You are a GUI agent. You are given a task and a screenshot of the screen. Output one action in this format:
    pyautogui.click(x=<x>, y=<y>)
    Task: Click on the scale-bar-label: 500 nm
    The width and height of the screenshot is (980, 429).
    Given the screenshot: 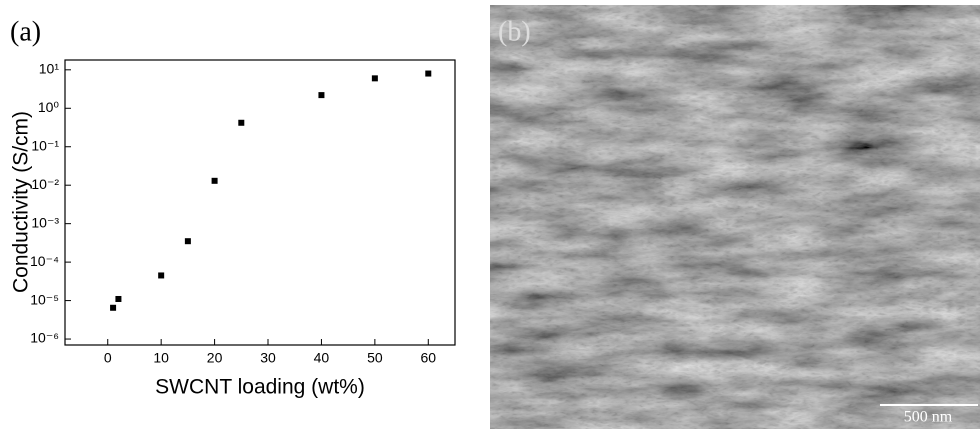 What is the action you would take?
    pyautogui.click(x=928, y=417)
    